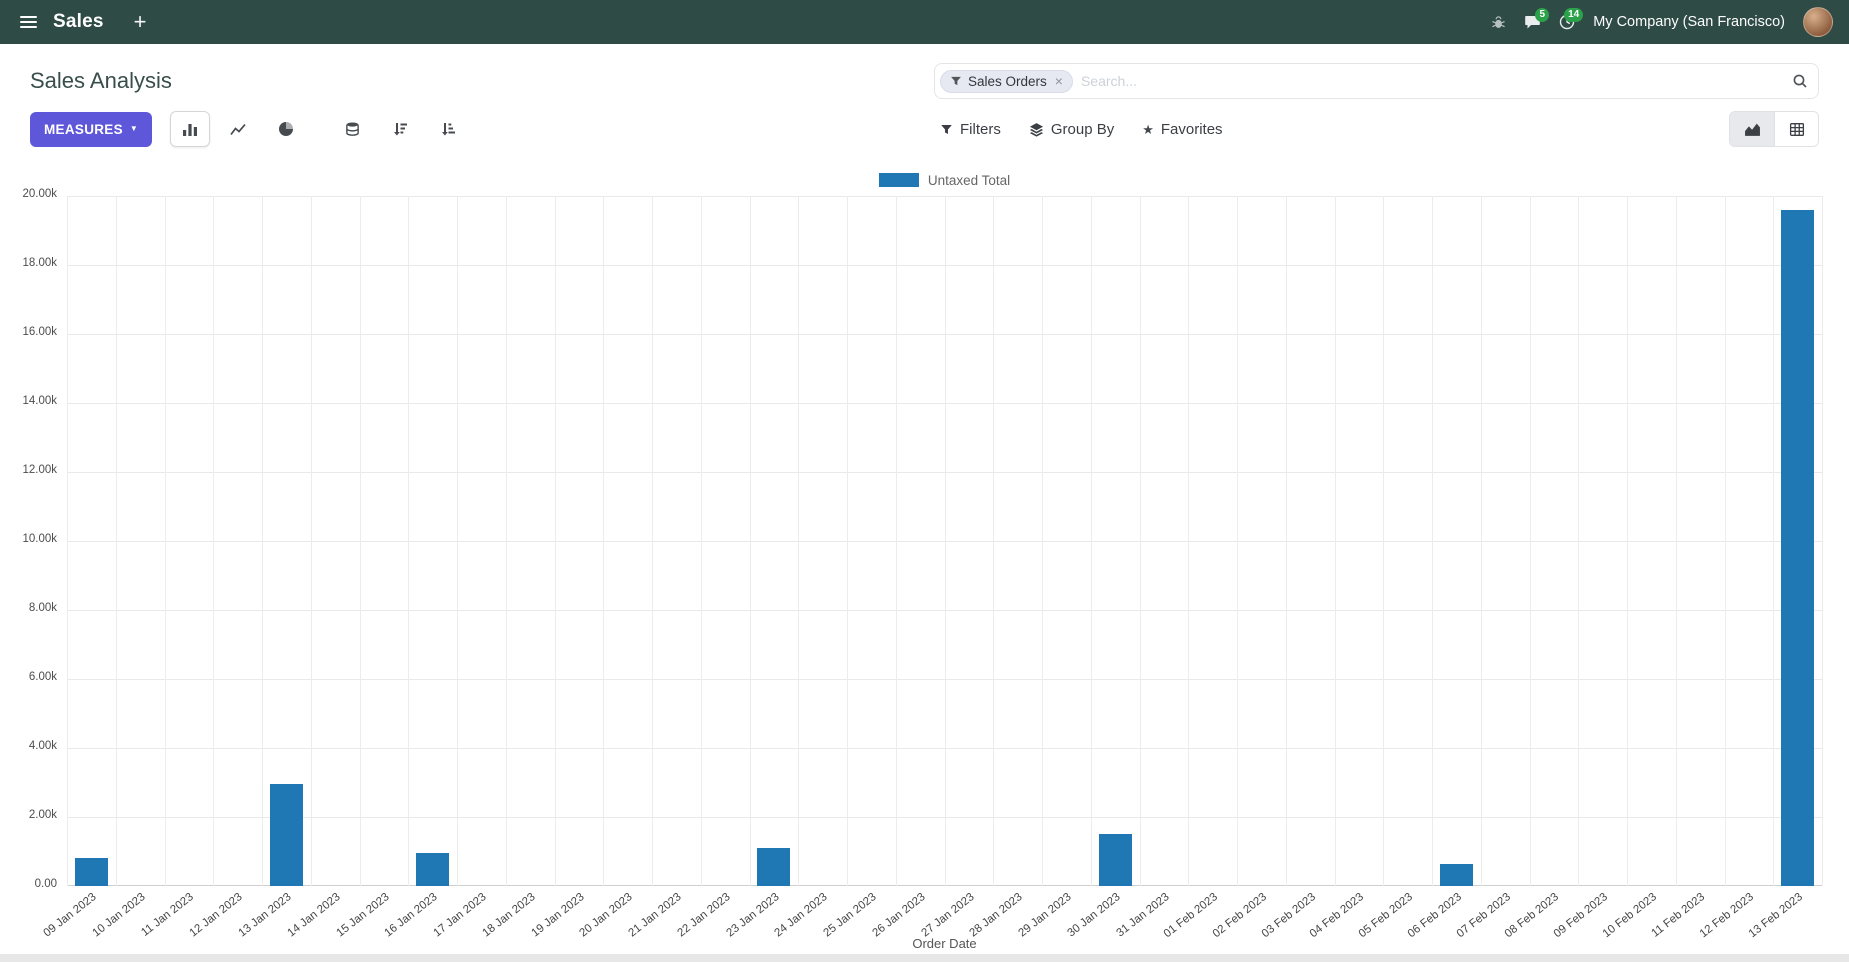 This screenshot has width=1849, height=962. I want to click on user-menu: My Company (San Francisco), so click(1689, 22).